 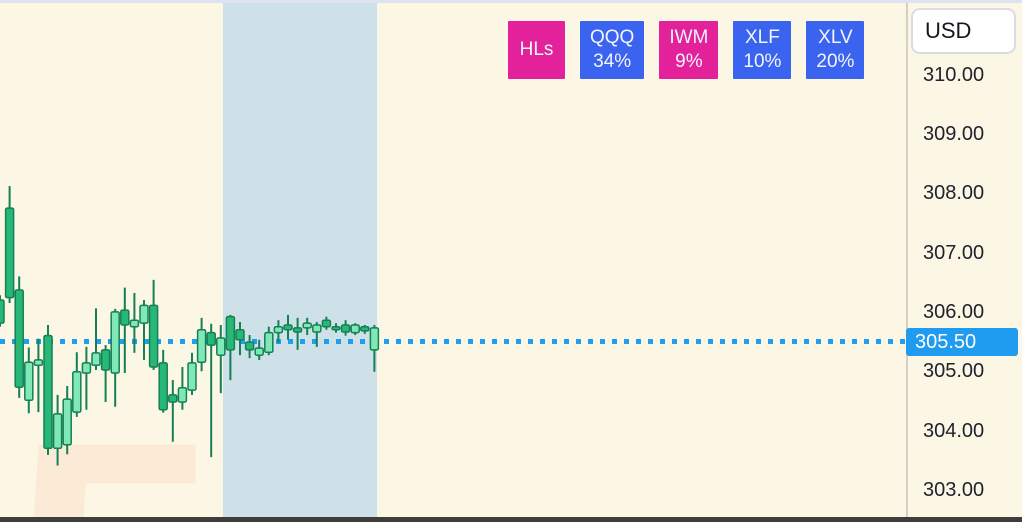 I want to click on bottom-edge-strip, so click(x=511, y=519).